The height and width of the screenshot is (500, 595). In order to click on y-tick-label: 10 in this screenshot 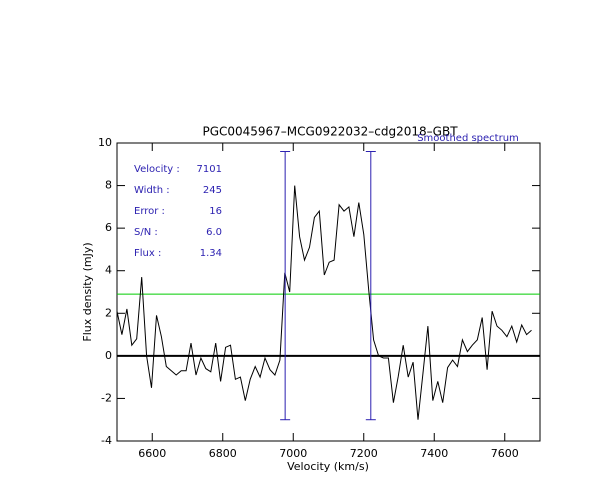, I will do `click(105, 142)`.